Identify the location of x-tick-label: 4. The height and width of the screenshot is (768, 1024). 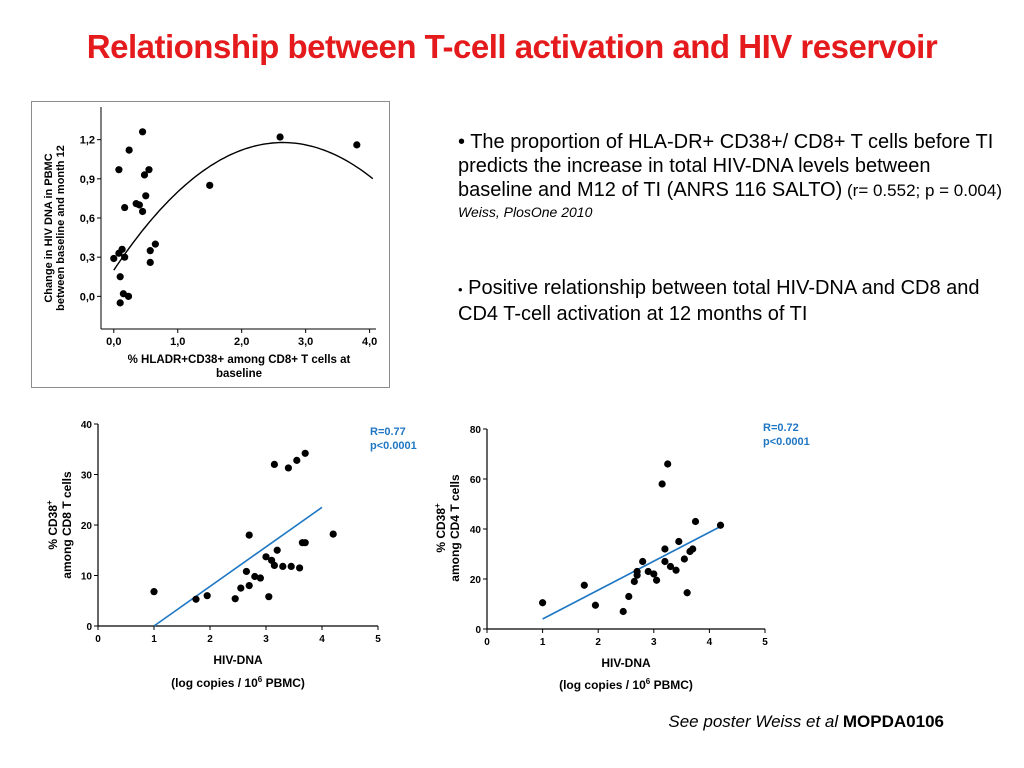
(322, 639).